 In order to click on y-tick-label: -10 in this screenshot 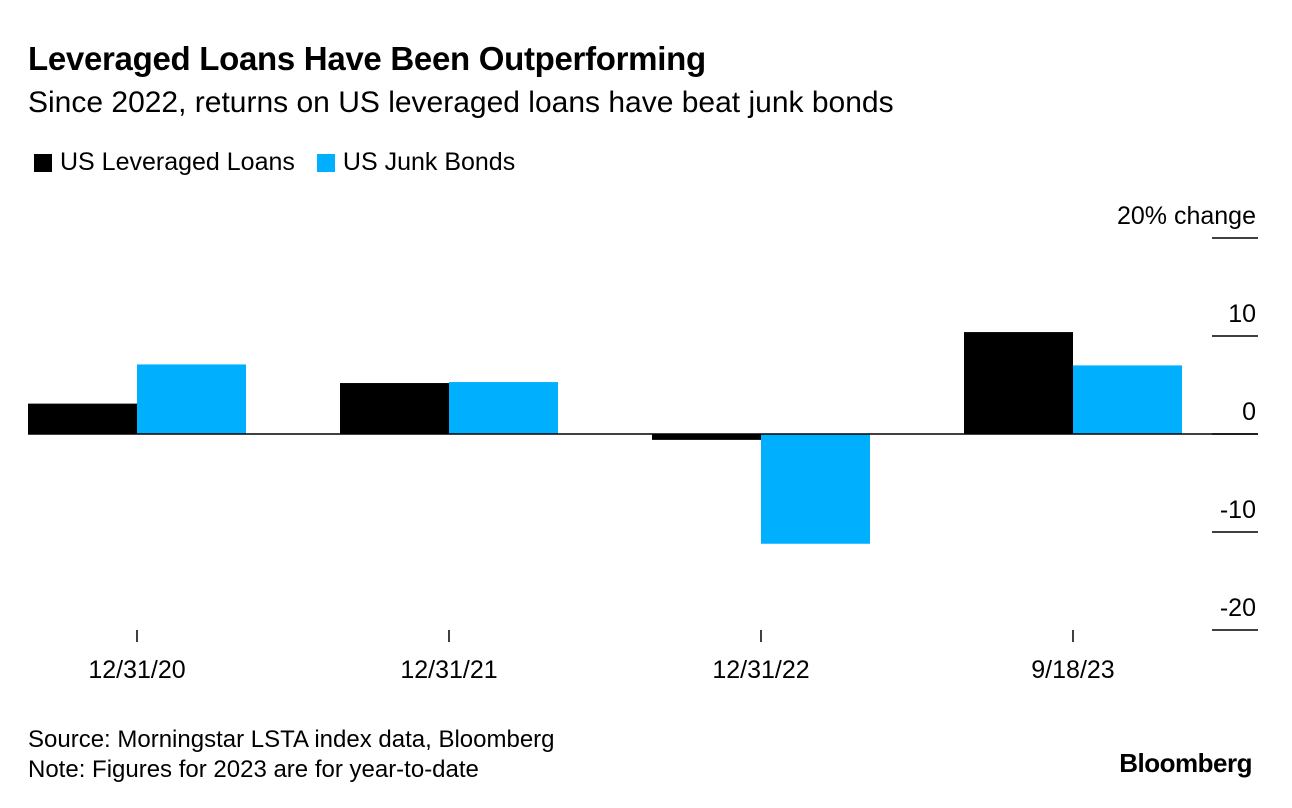, I will do `click(1238, 510)`.